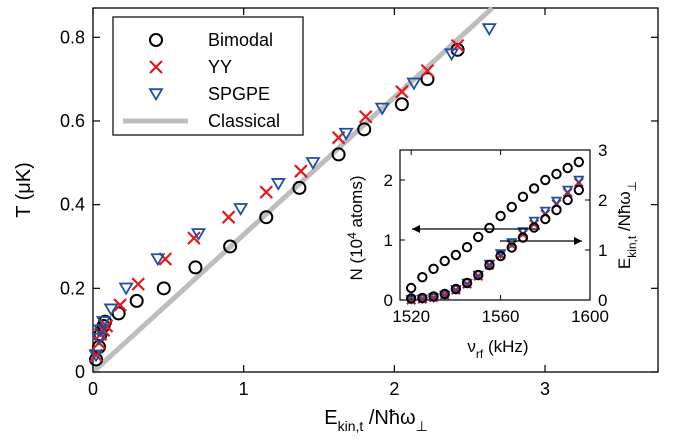  What do you see at coordinates (545, 389) in the screenshot?
I see `x-tick-label: 3` at bounding box center [545, 389].